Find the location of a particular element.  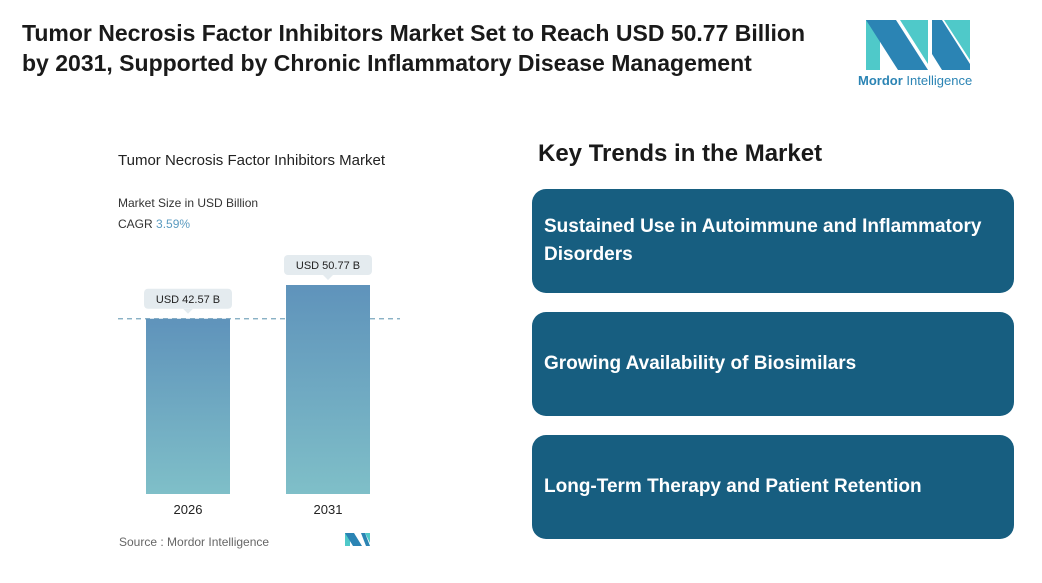

data-label: USD 50.77 B is located at coordinates (328, 266).